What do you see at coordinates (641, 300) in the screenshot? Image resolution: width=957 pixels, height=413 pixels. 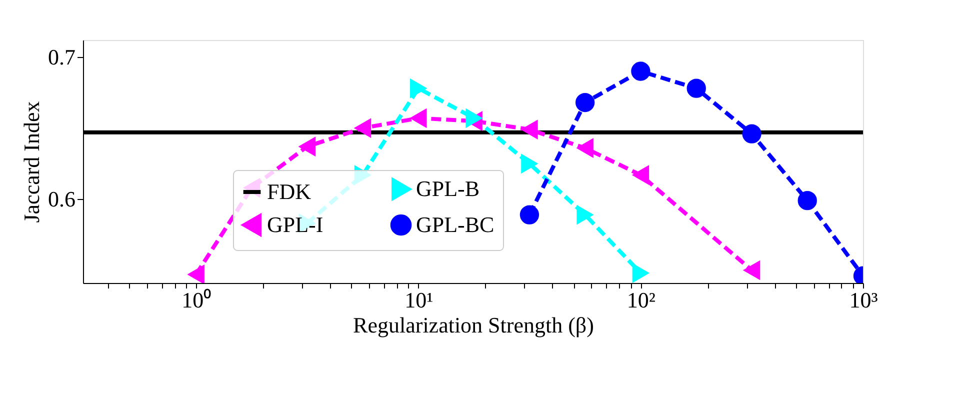 I see `x-tick-label: 10²` at bounding box center [641, 300].